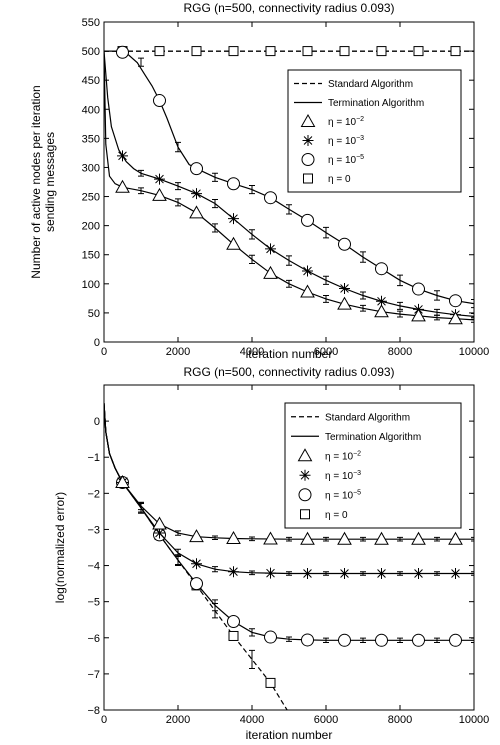  What do you see at coordinates (346, 160) in the screenshot?
I see `legend-label: η = 10−5` at bounding box center [346, 160].